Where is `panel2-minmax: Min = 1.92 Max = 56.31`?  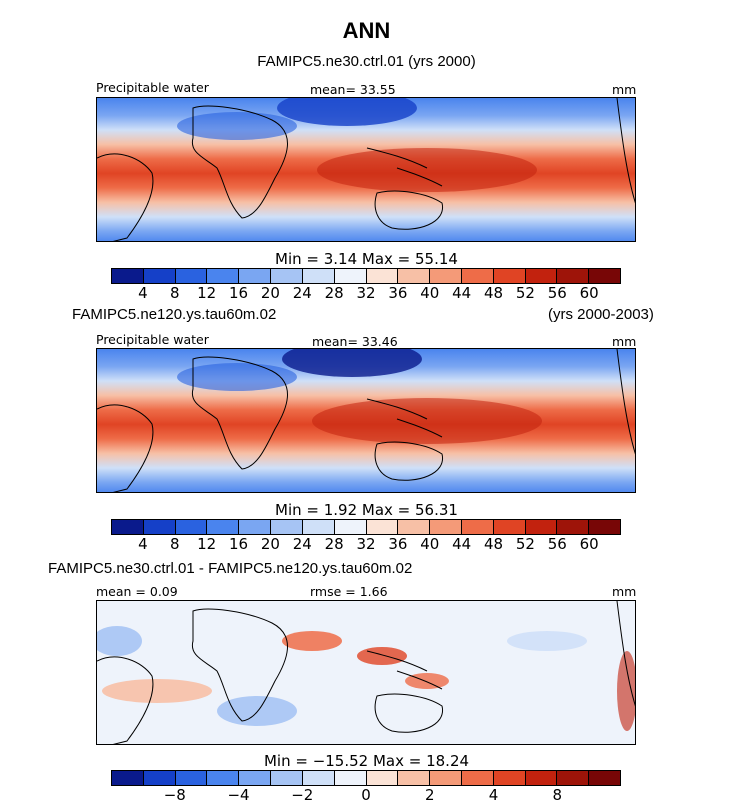
panel2-minmax: Min = 1.92 Max = 56.31 is located at coordinates (366, 510).